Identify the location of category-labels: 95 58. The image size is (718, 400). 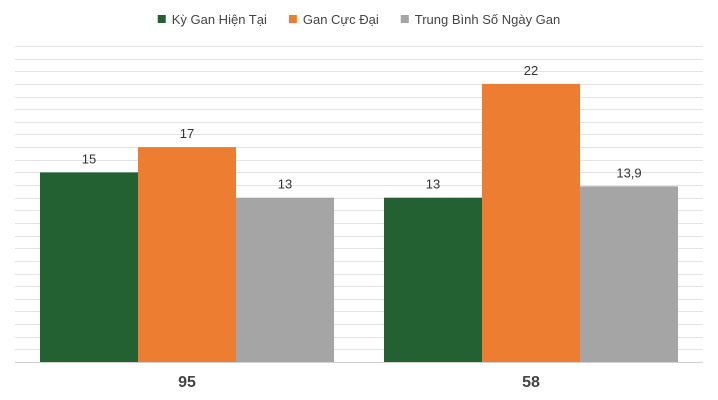
(359, 382).